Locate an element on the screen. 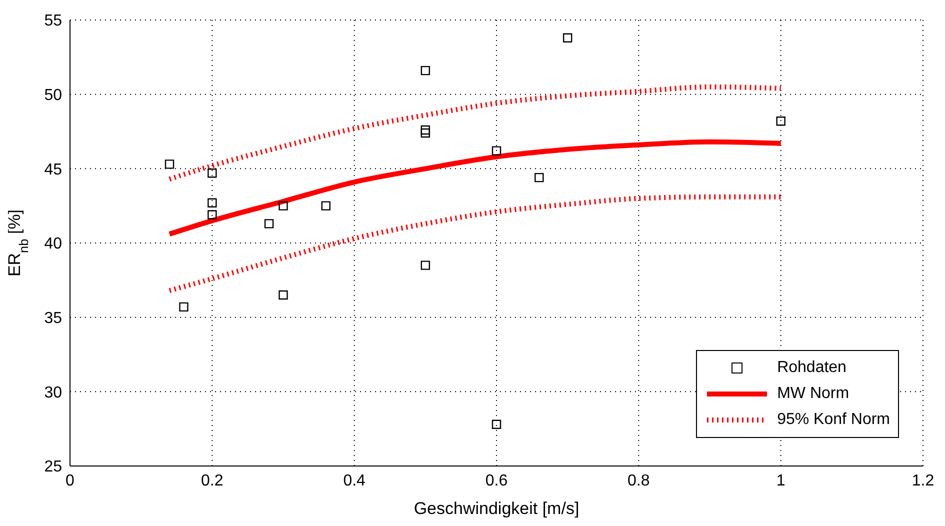 The height and width of the screenshot is (526, 945). x-tick-label: 0.8 is located at coordinates (639, 481).